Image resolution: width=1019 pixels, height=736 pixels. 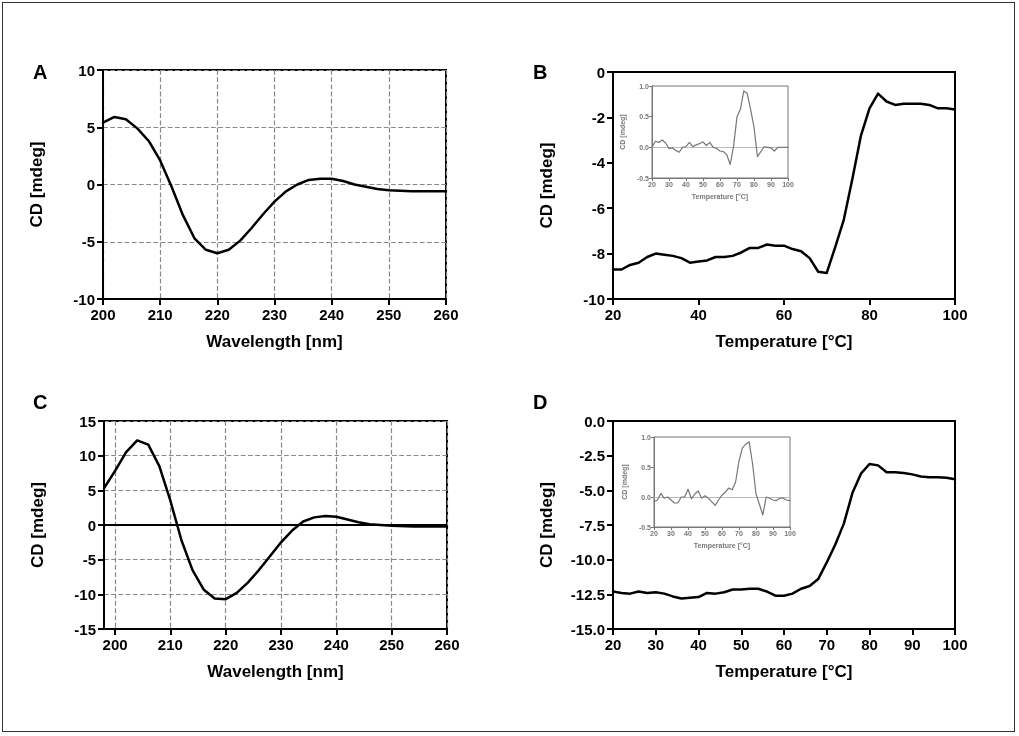 I want to click on y-tick-label: 15, so click(x=87, y=421).